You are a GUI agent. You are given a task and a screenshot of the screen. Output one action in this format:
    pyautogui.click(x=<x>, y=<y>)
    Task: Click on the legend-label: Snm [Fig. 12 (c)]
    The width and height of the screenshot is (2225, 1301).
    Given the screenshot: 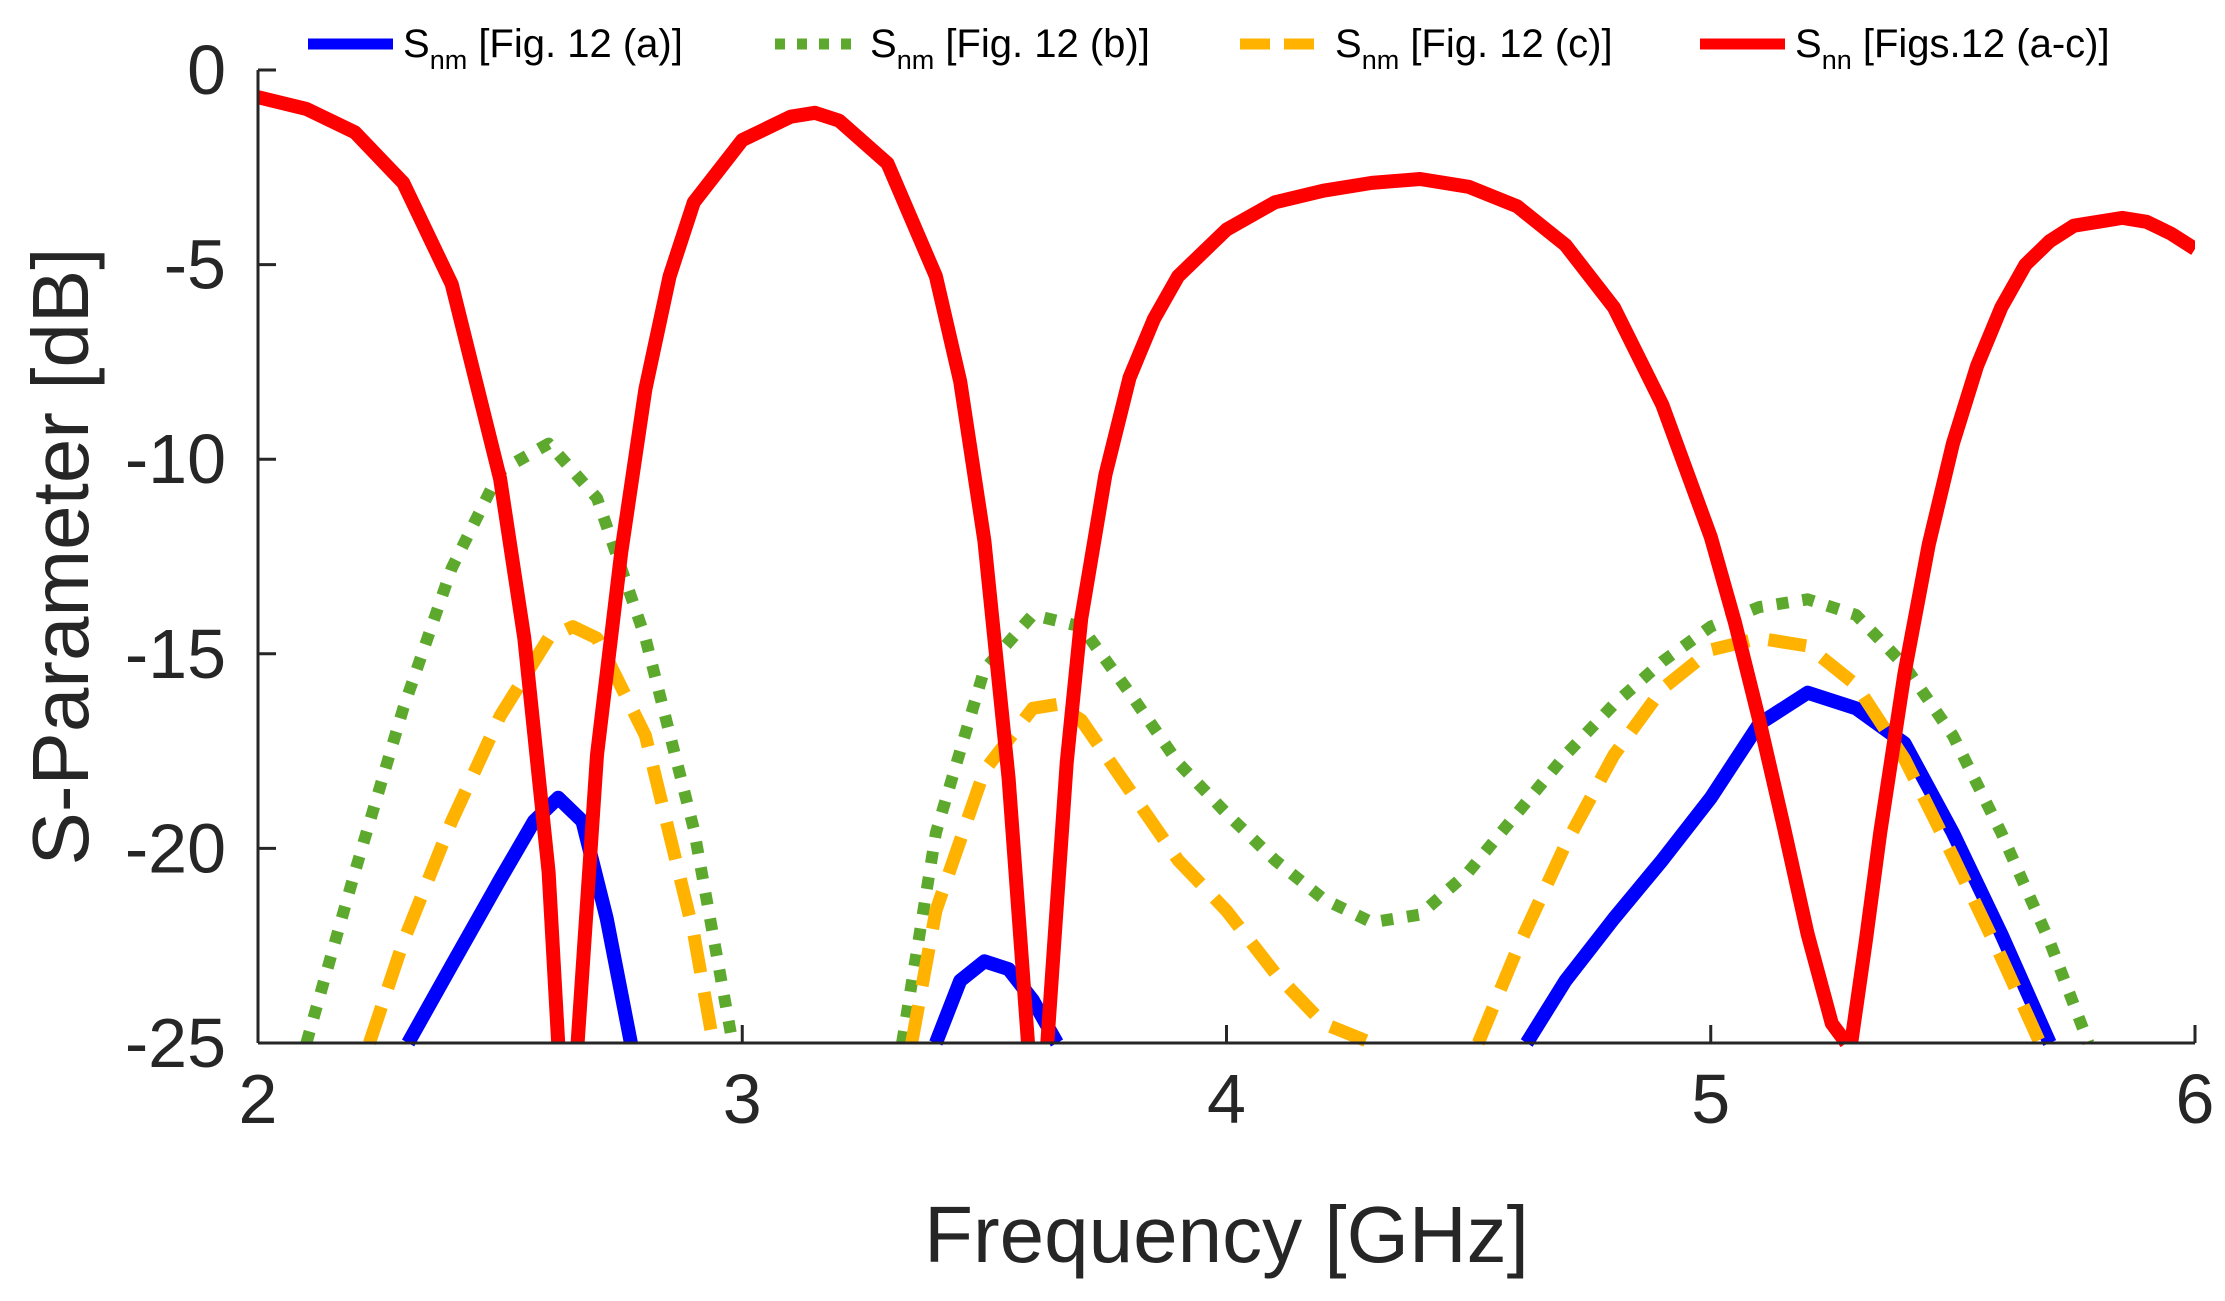 What is the action you would take?
    pyautogui.click(x=1474, y=48)
    